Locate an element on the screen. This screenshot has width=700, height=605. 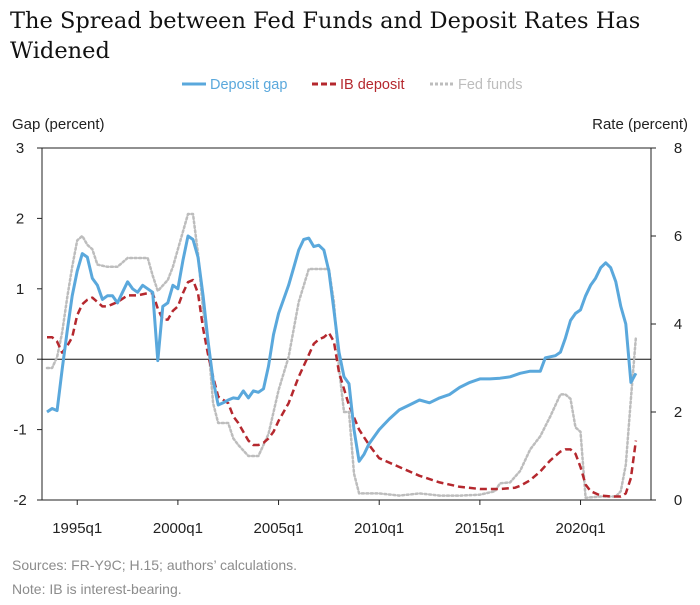
x-tick-label: 2015q1 is located at coordinates (480, 528).